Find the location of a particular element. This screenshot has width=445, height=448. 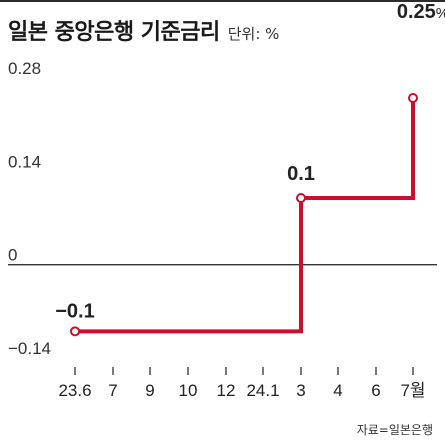

x-tick-label: 12 is located at coordinates (226, 390).